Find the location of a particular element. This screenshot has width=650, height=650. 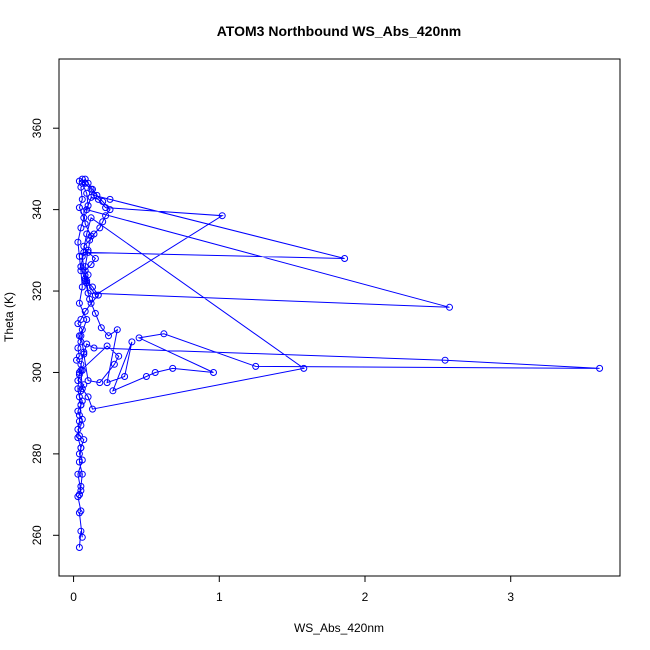

y-axis: 260 280 300 320 340 360 is located at coordinates (45, 331).